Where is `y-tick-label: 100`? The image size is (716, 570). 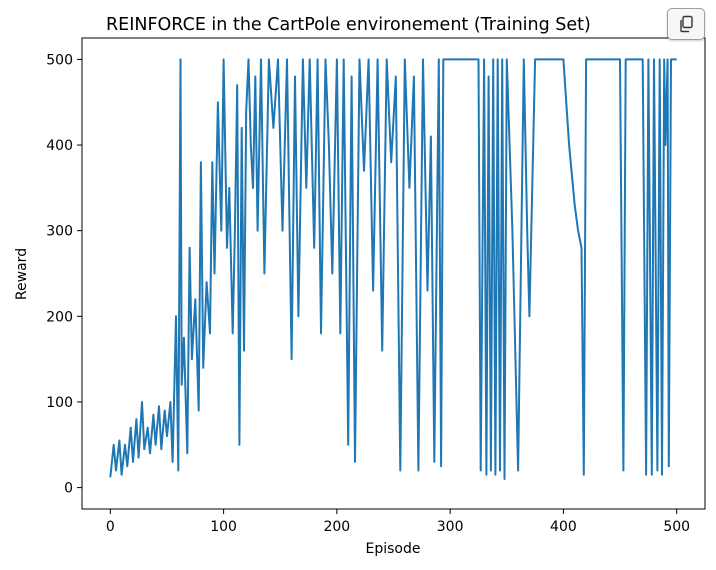
y-tick-label: 100 is located at coordinates (59, 403).